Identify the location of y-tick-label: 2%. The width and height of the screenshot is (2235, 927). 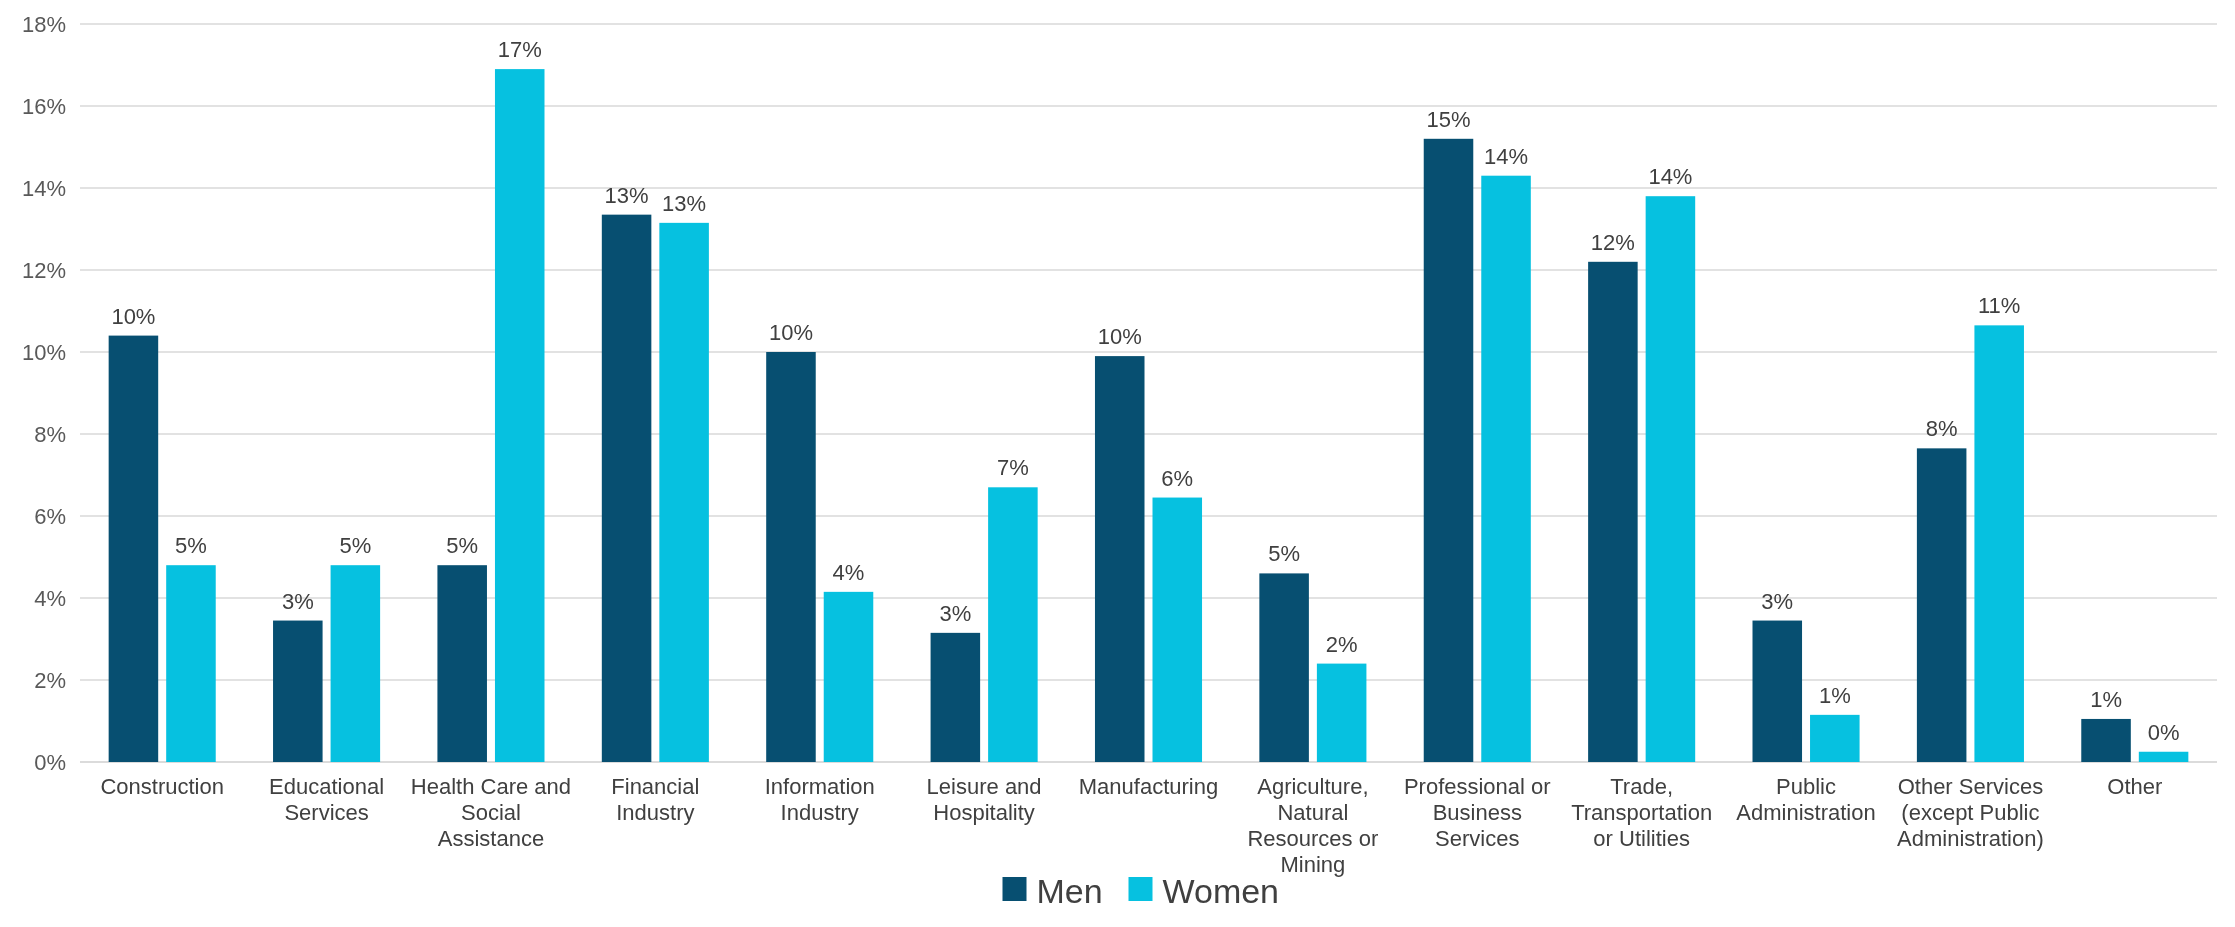
(50, 680).